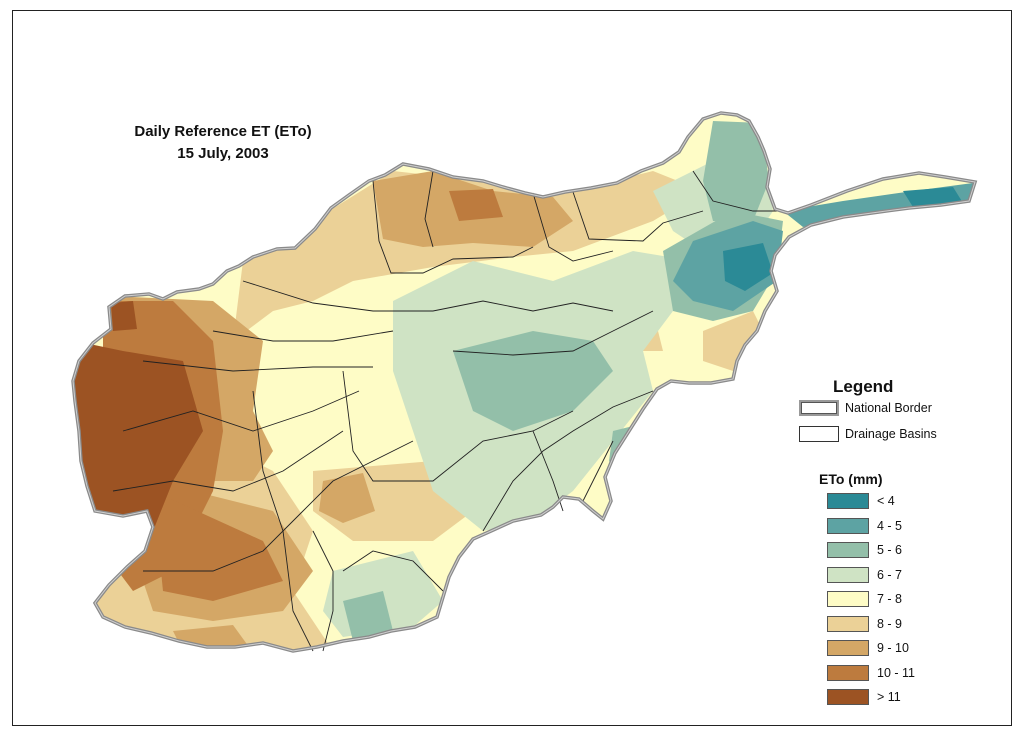  I want to click on eto-class-row: 5 - 6, so click(864, 550).